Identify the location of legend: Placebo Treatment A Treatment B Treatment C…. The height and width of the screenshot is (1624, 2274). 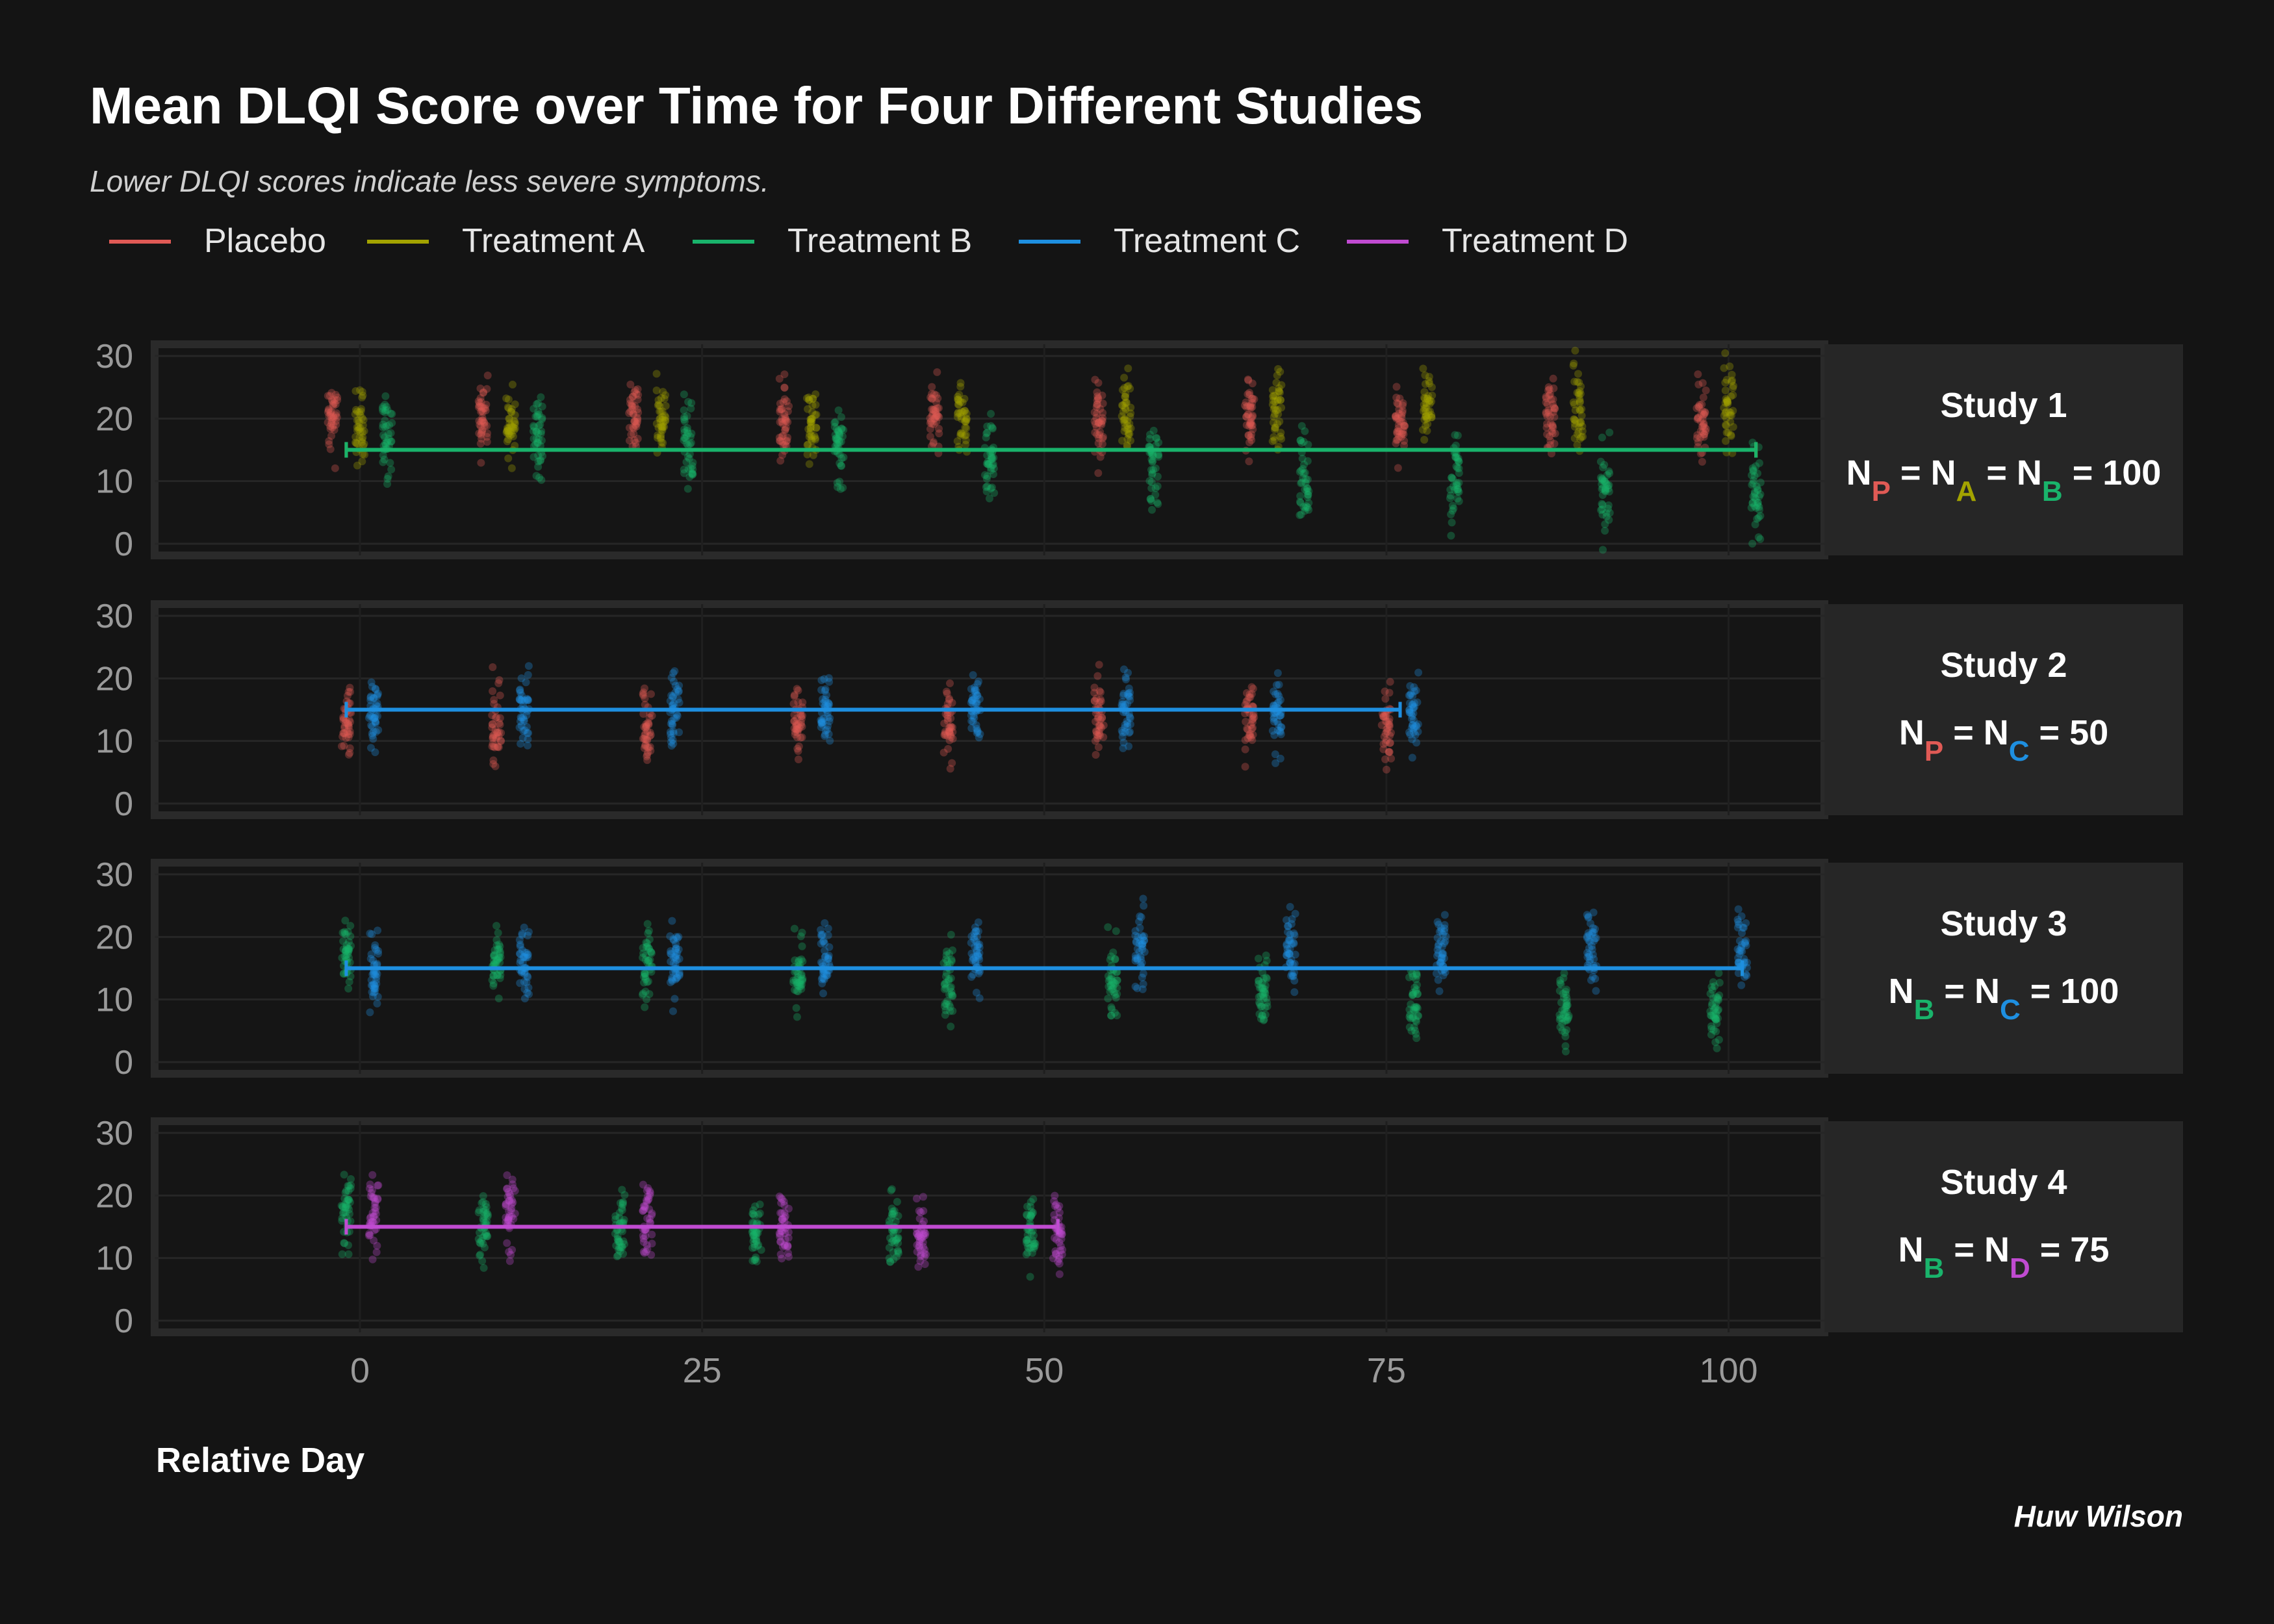
(868, 241).